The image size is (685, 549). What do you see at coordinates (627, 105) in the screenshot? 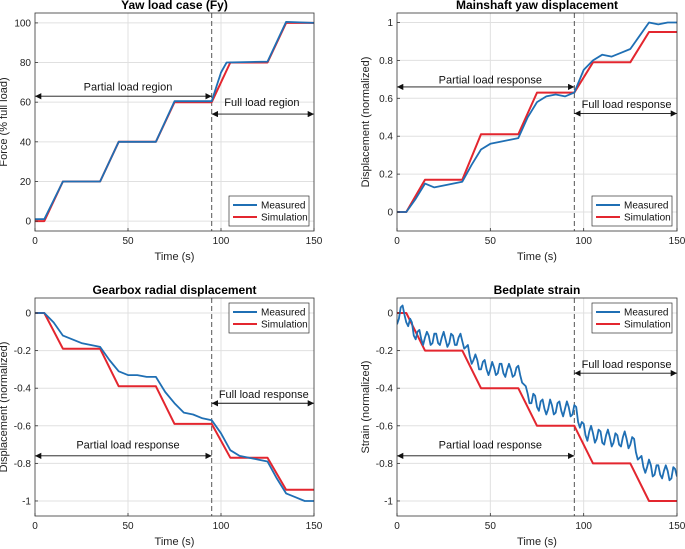
I see `chart-2-annotation-label-1: Full load response` at bounding box center [627, 105].